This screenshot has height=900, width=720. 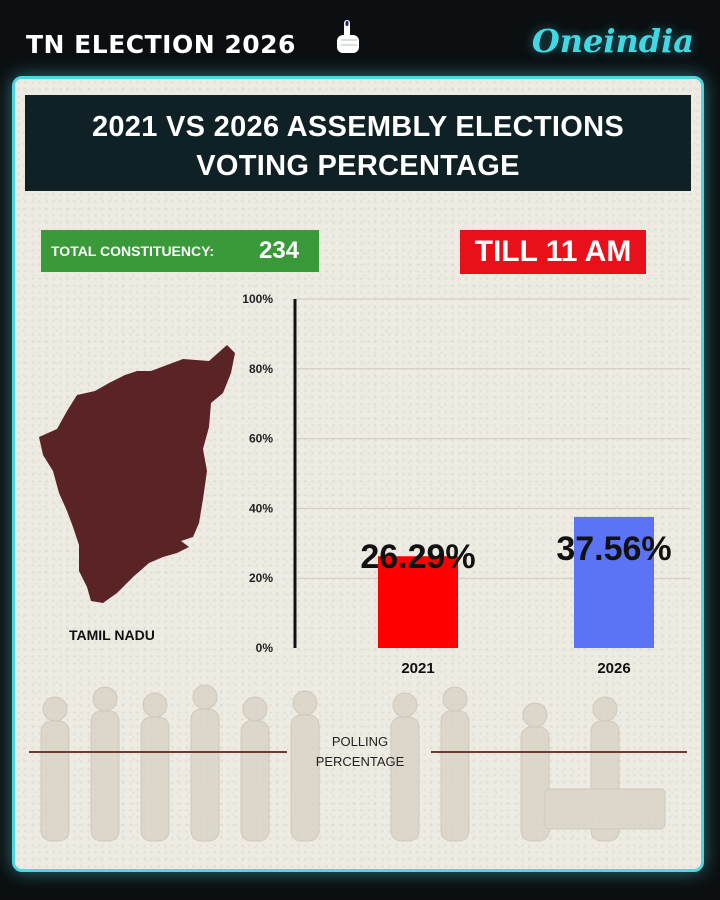 I want to click on header-title-line-2: VOTING PERCENTAGE, so click(x=358, y=166).